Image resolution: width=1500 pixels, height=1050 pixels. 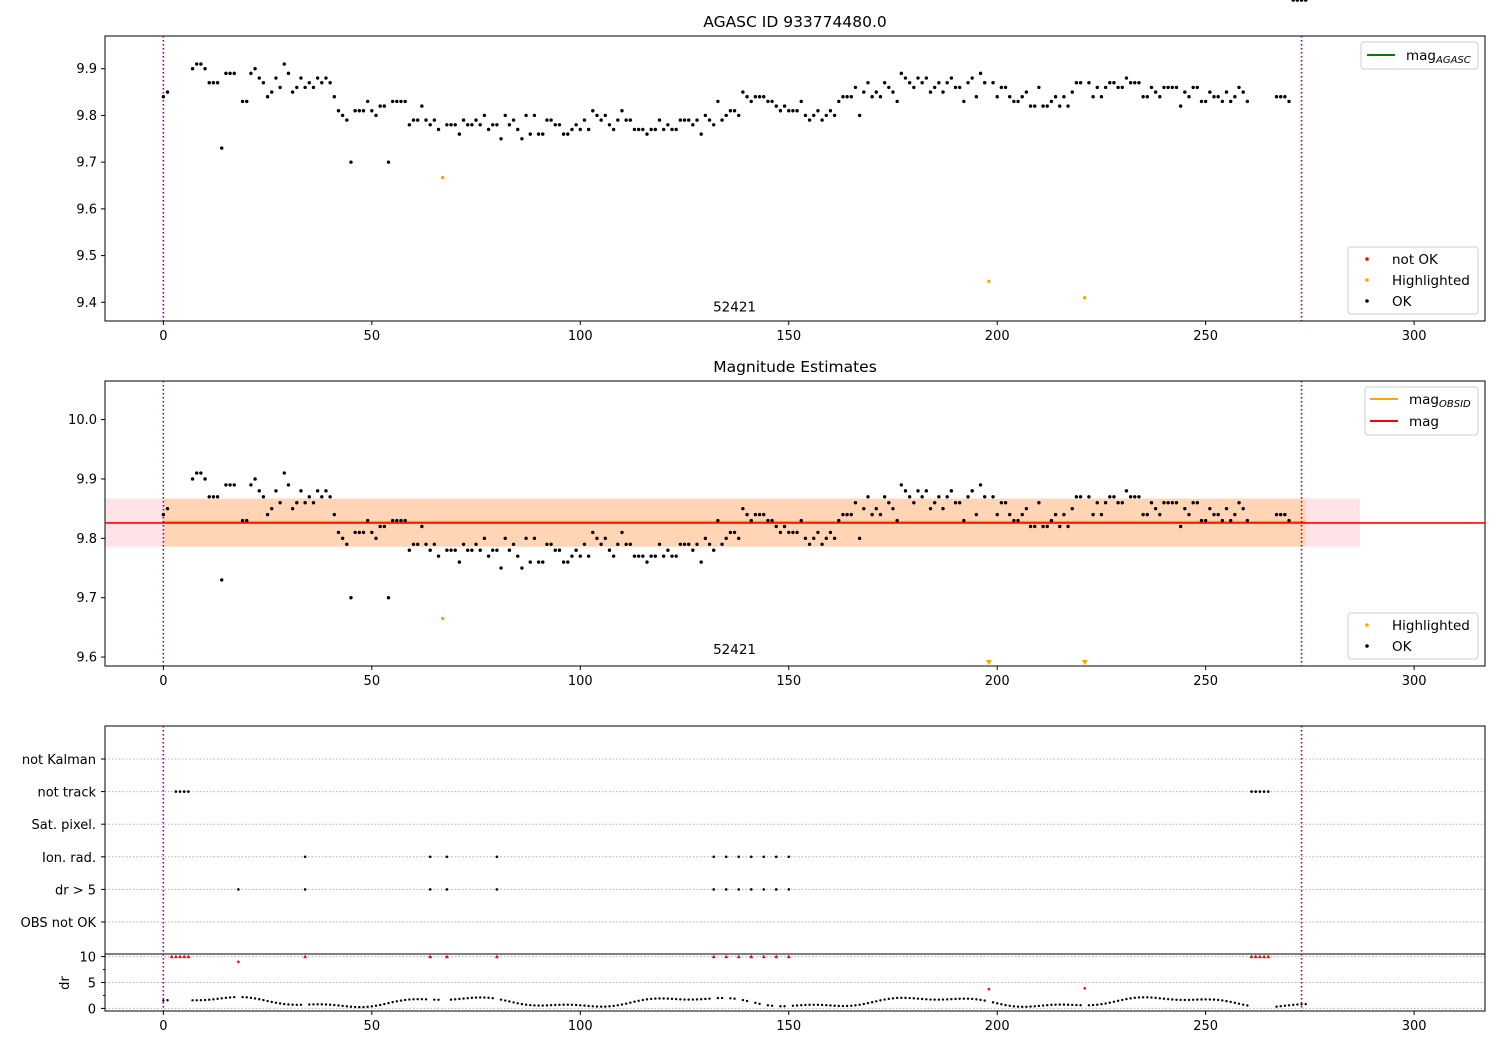 I want to click on highlighted-point, so click(x=443, y=177).